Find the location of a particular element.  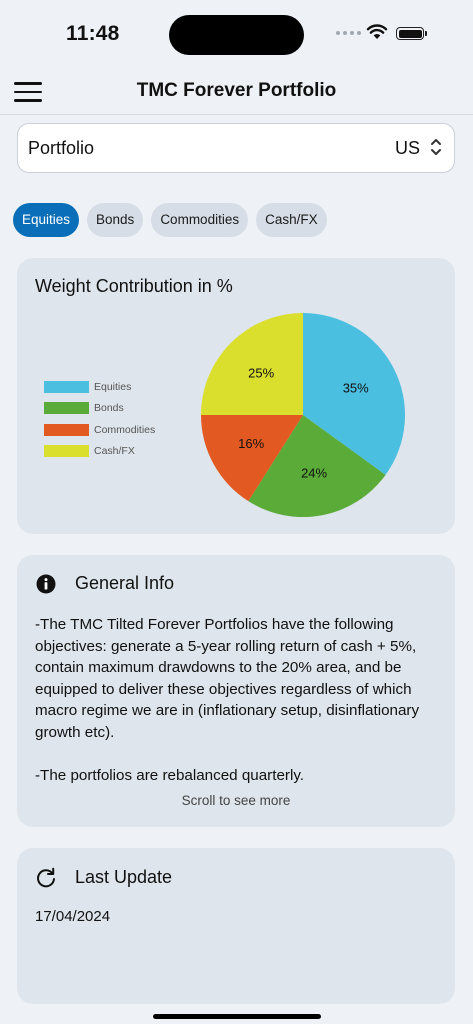

asset-class-tabs: Equities Bonds Commodities Cash/FX is located at coordinates (170, 220).